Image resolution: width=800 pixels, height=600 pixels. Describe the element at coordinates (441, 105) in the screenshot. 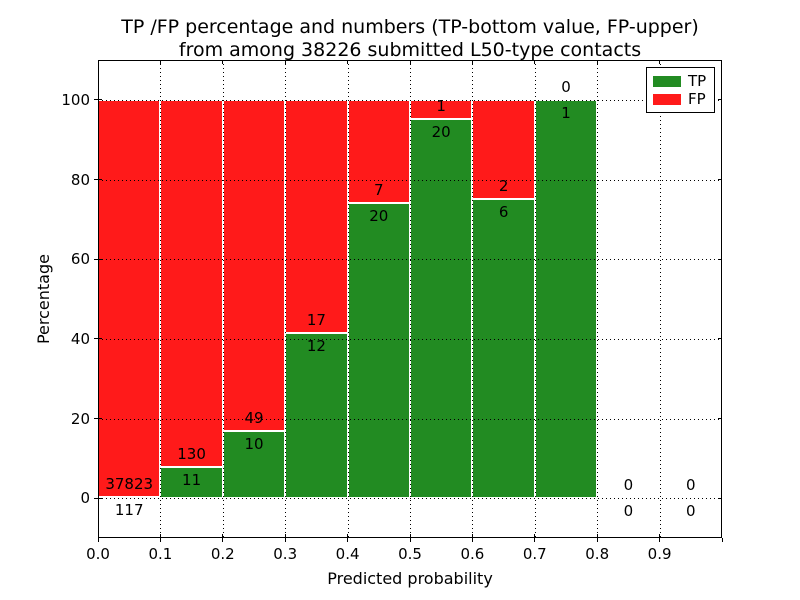

I see `bar-count-label-fp: 1` at that location.